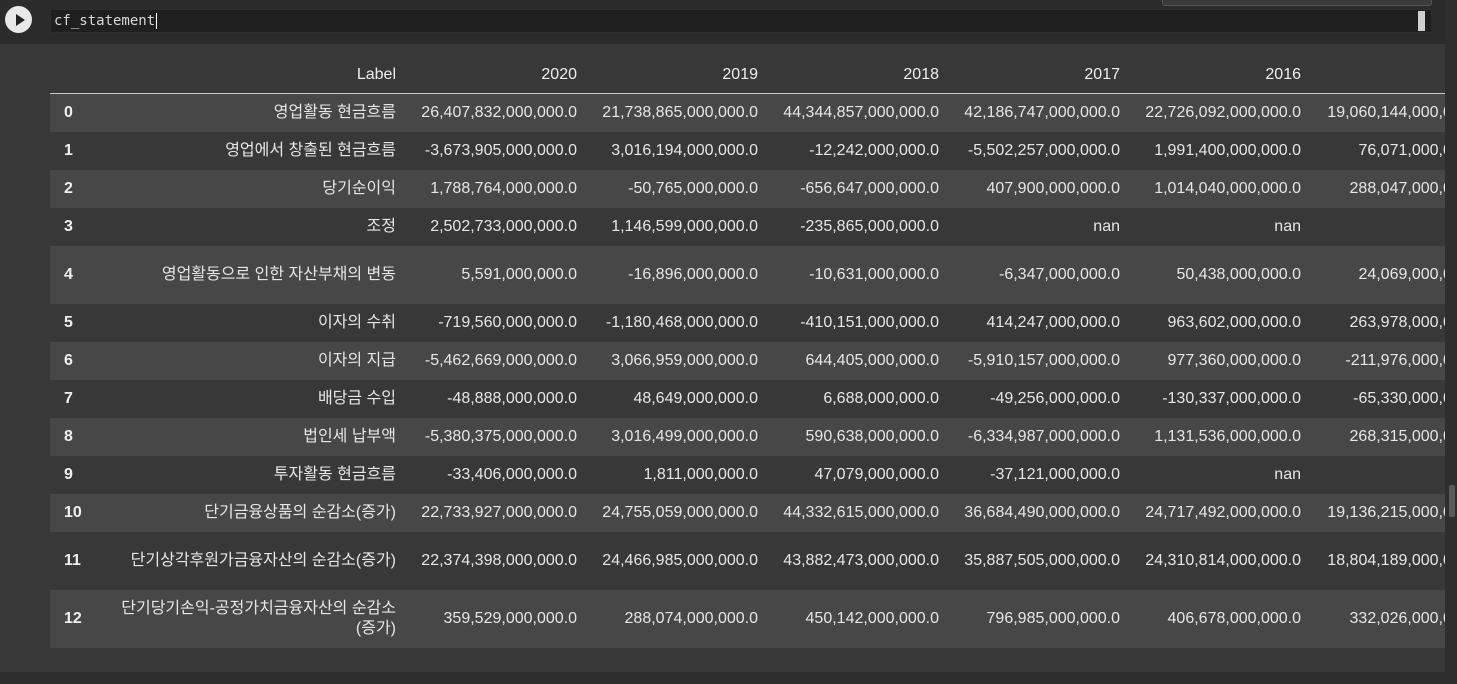  What do you see at coordinates (872, 436) in the screenshot?
I see `table-cell: 590,638,000,000.0` at bounding box center [872, 436].